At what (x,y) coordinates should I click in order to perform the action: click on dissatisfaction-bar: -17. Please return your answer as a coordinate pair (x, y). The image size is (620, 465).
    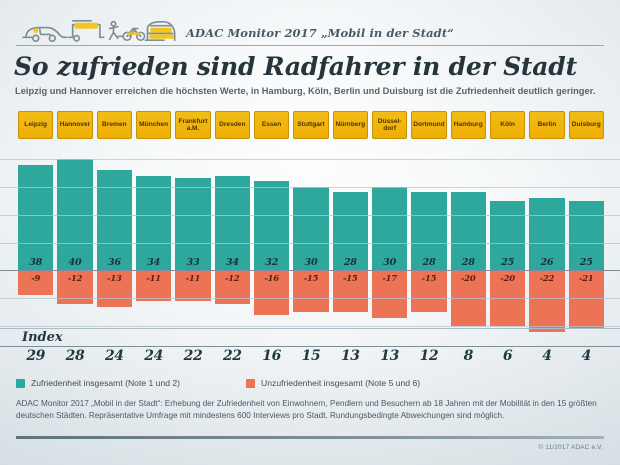
    Looking at the image, I should click on (389, 294).